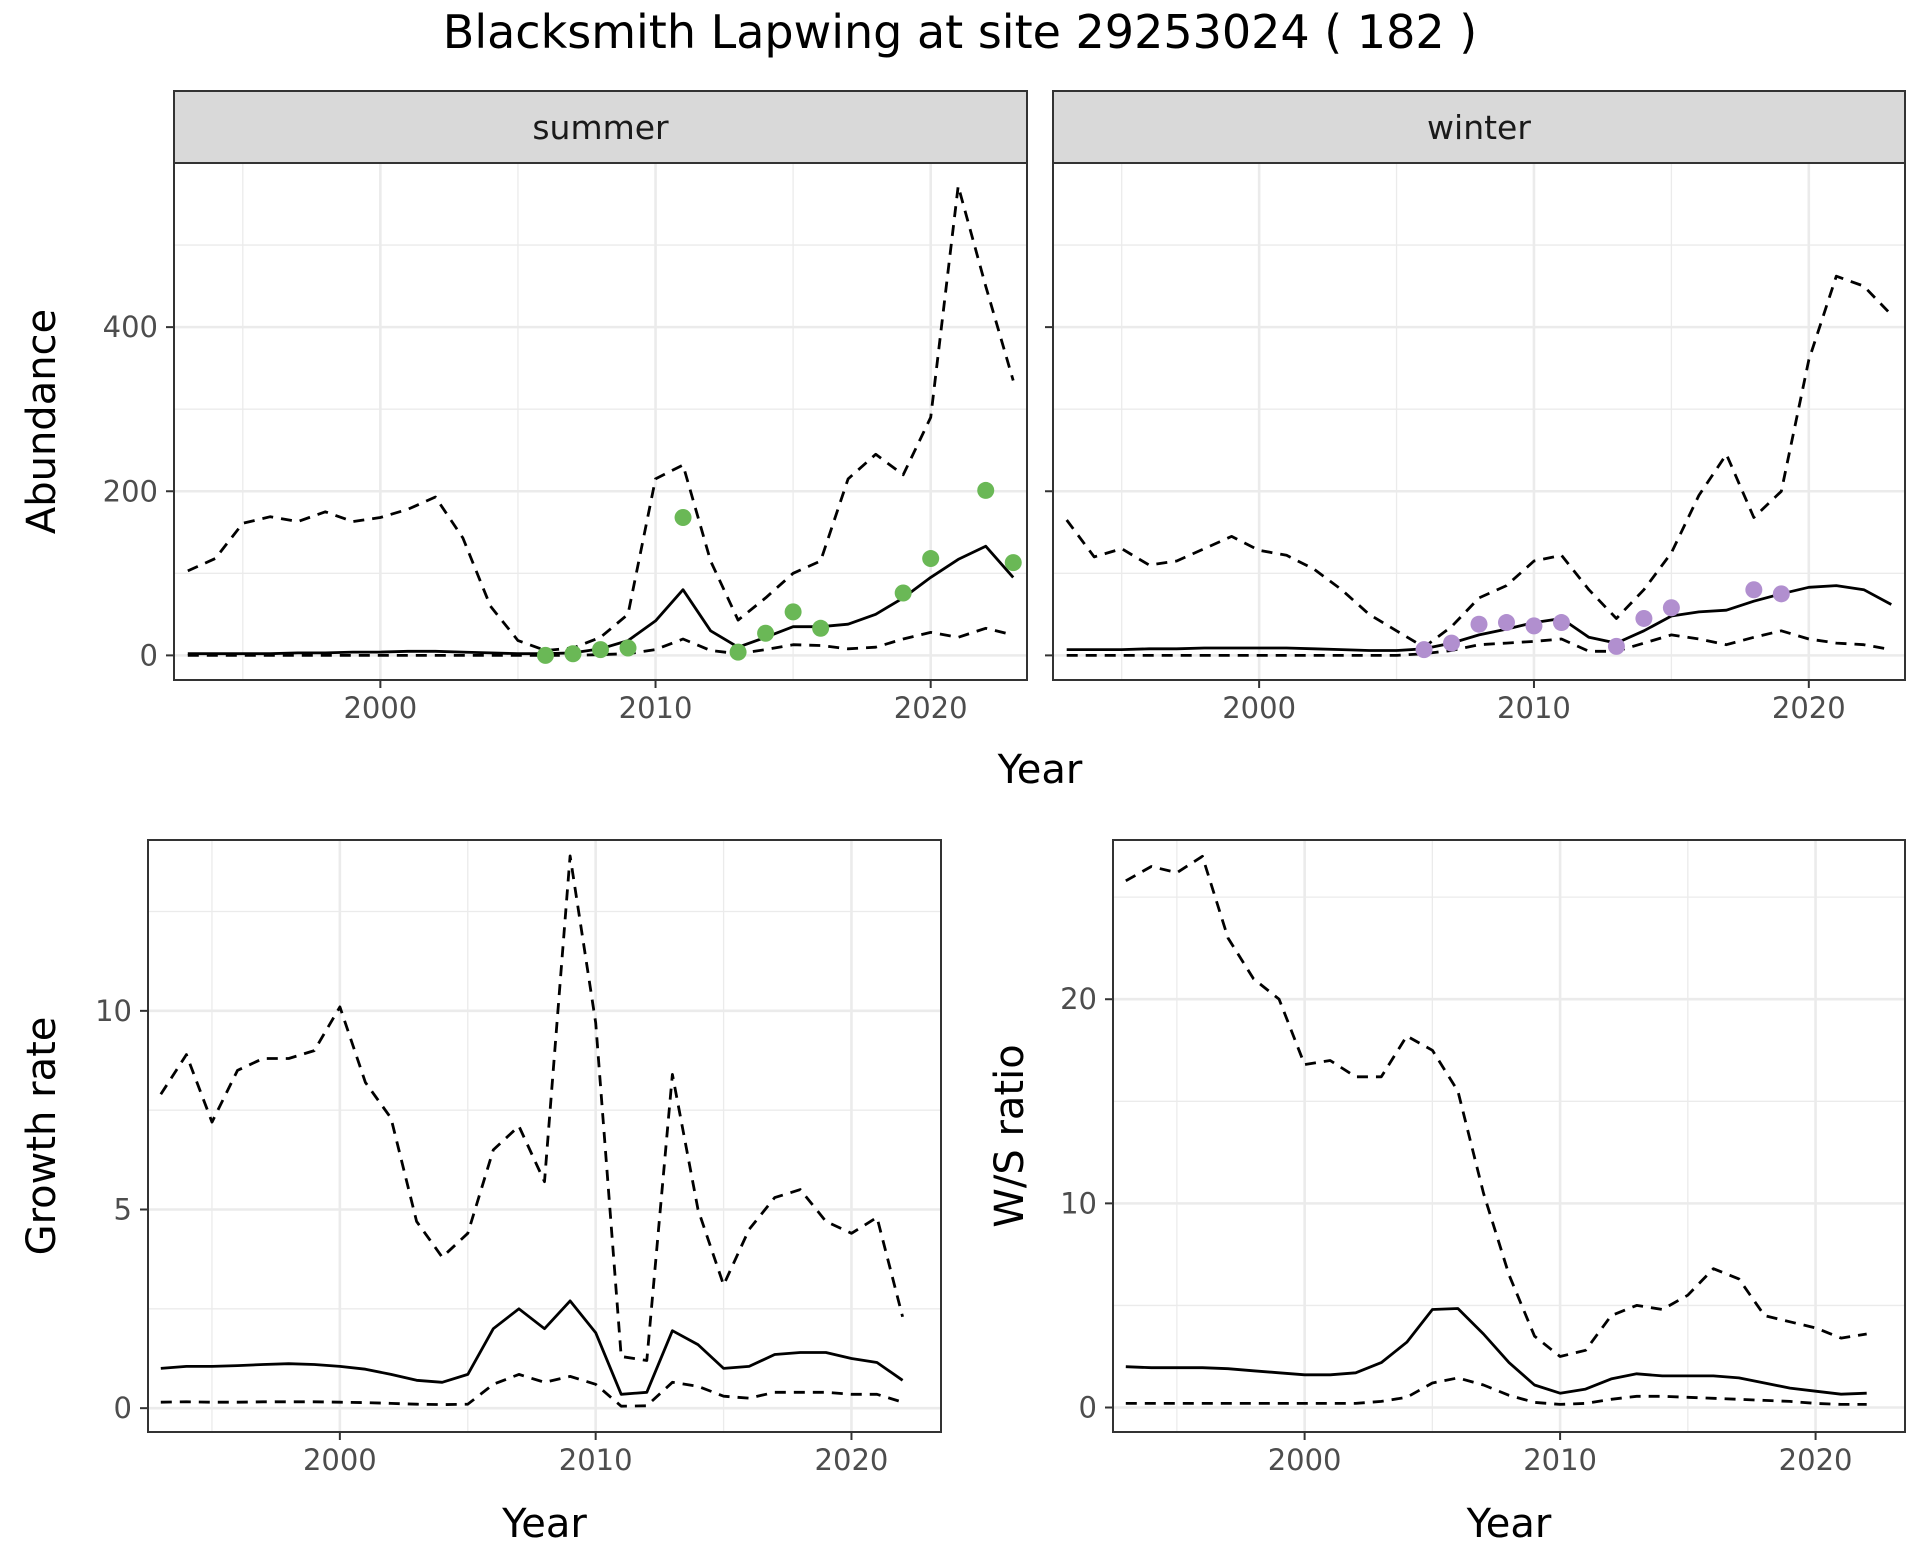 Image resolution: width=1920 pixels, height=1560 pixels. Describe the element at coordinates (42, 421) in the screenshot. I see `y-axis-title: Abundance` at that location.